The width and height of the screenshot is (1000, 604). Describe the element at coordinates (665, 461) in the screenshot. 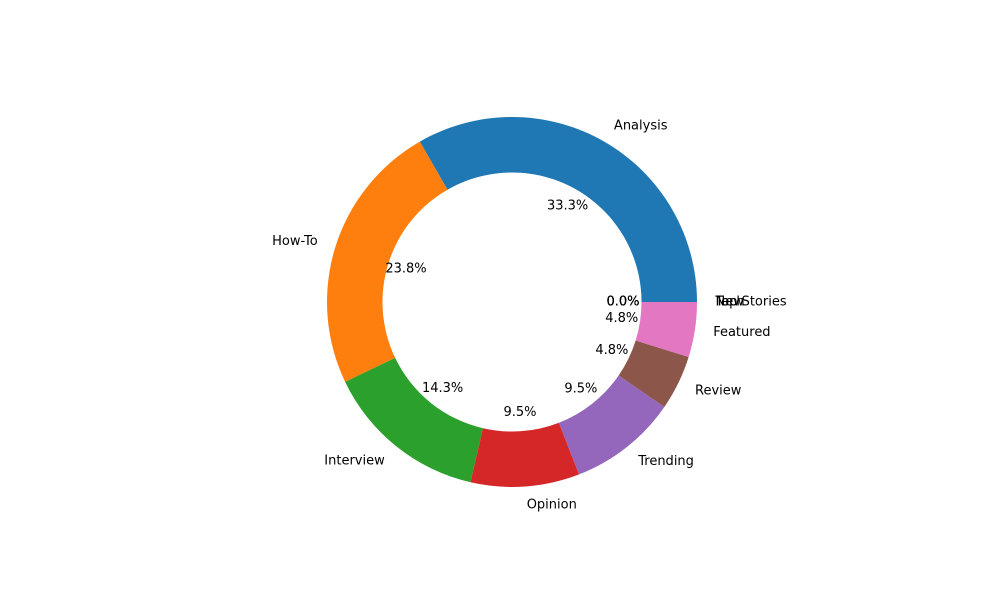

I see `slice-label-trending: Trending` at that location.